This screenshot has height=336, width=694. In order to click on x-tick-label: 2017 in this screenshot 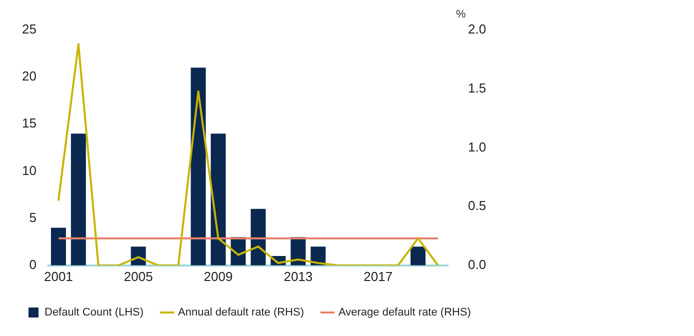, I will do `click(378, 276)`.